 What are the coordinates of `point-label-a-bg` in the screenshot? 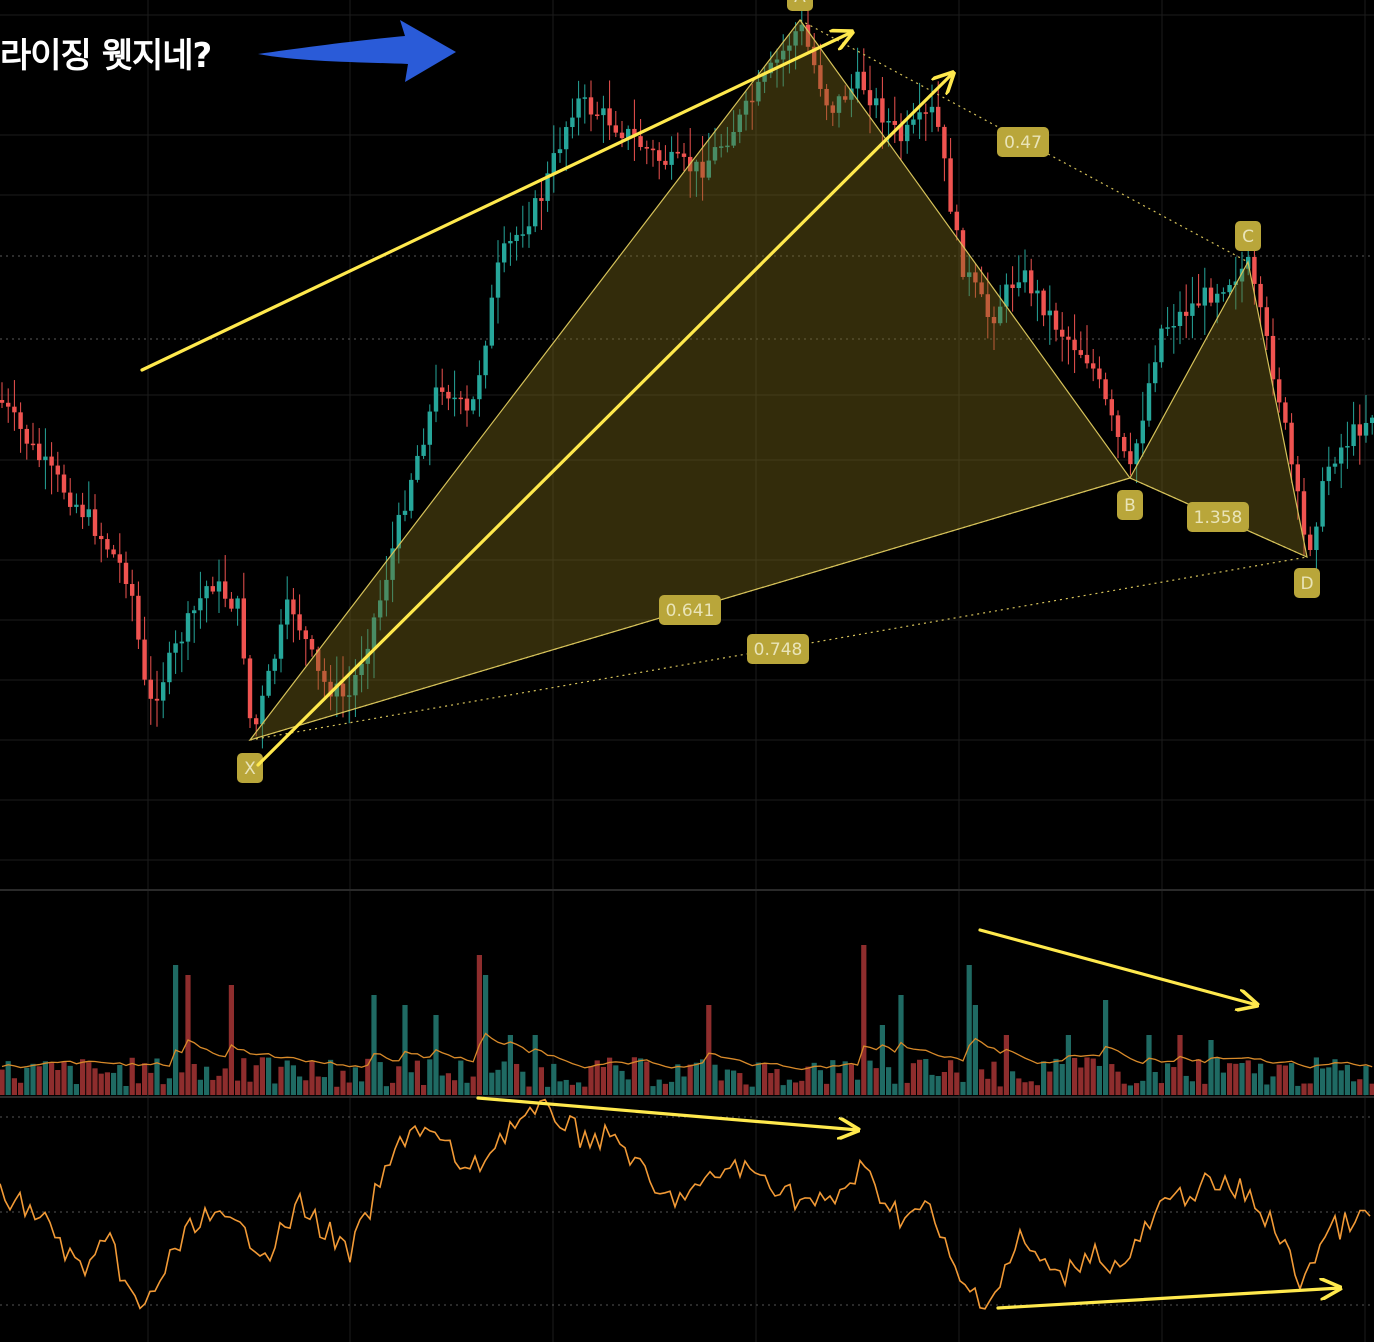 It's located at (800, 5).